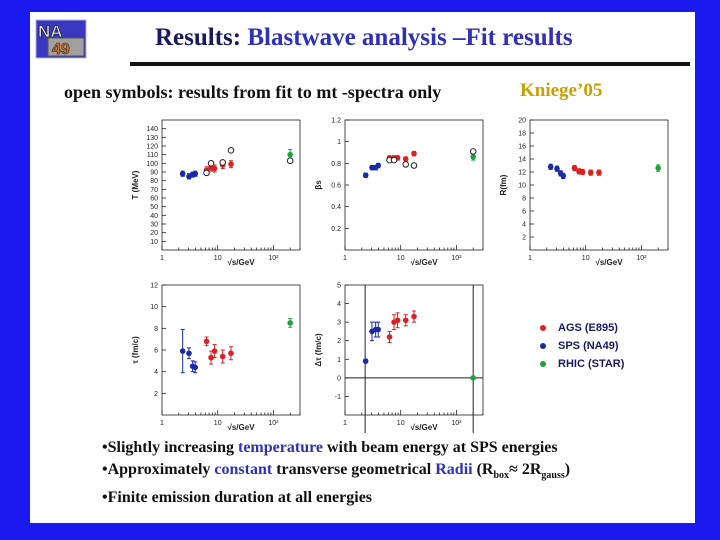  What do you see at coordinates (318, 350) in the screenshot?
I see `y-axis-label: Δτ (fm/c)` at bounding box center [318, 350].